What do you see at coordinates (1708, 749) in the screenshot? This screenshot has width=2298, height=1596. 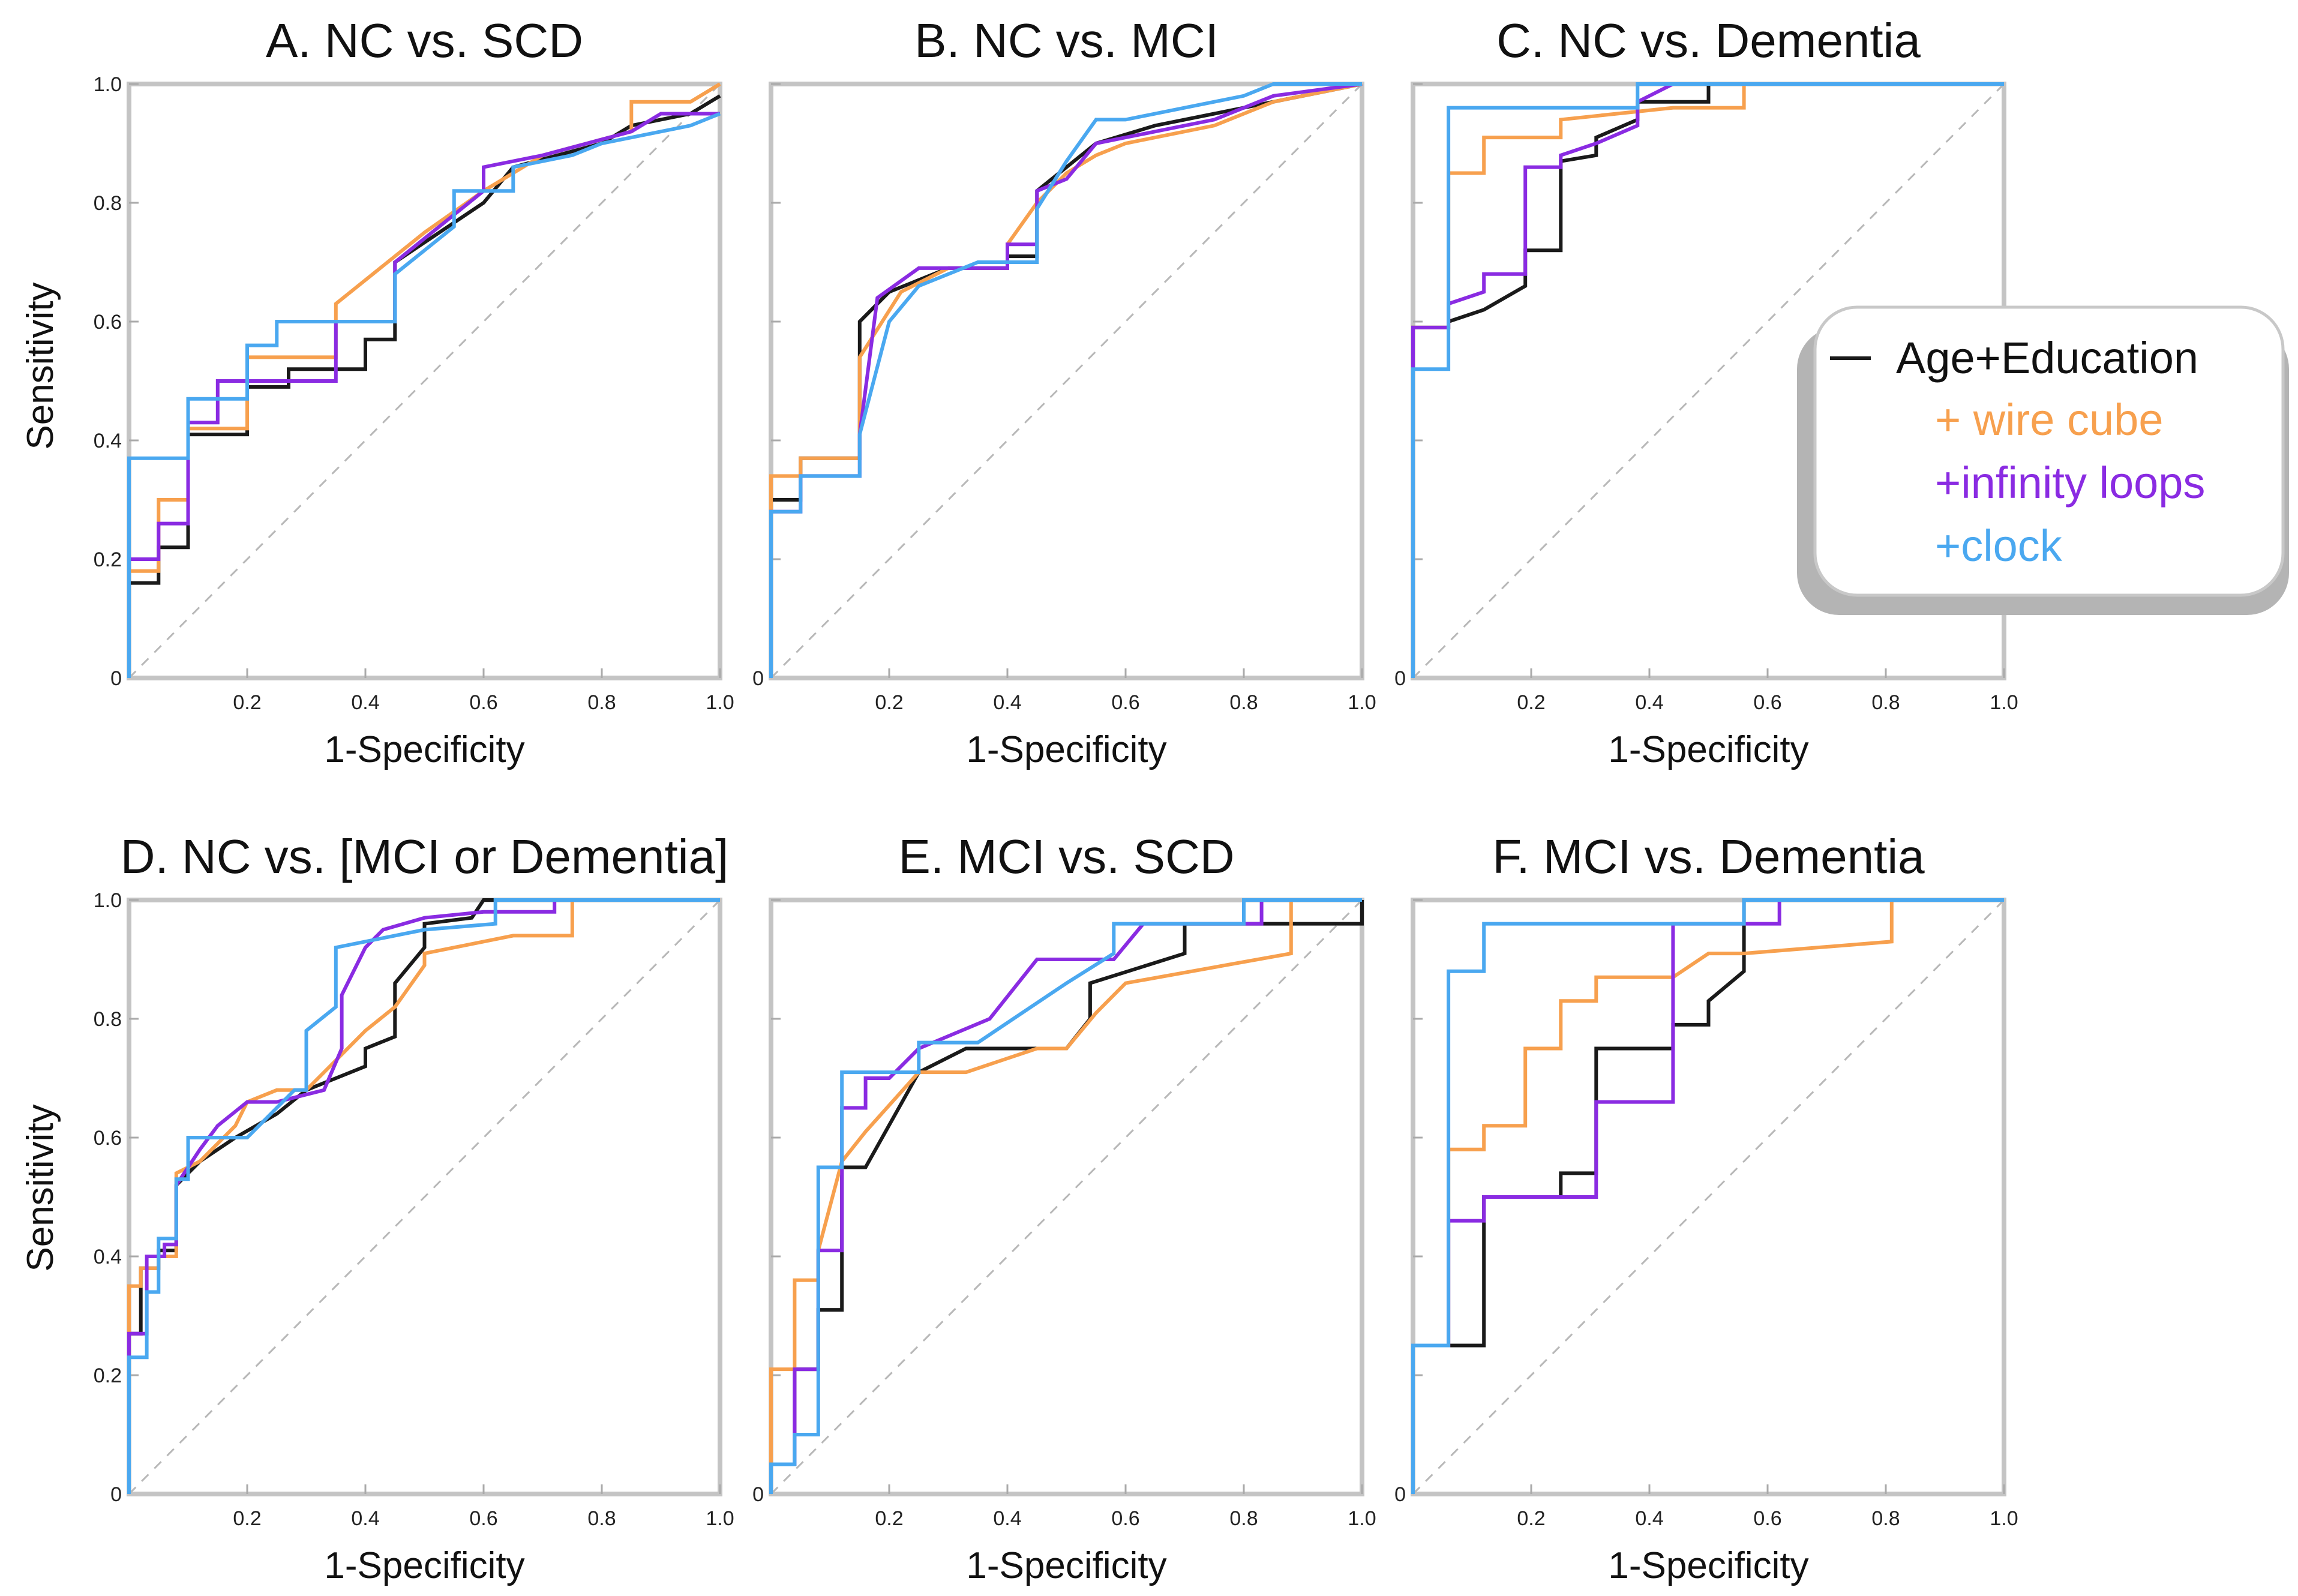 I see `panel-c-x-axis-label: 1-Specificity` at bounding box center [1708, 749].